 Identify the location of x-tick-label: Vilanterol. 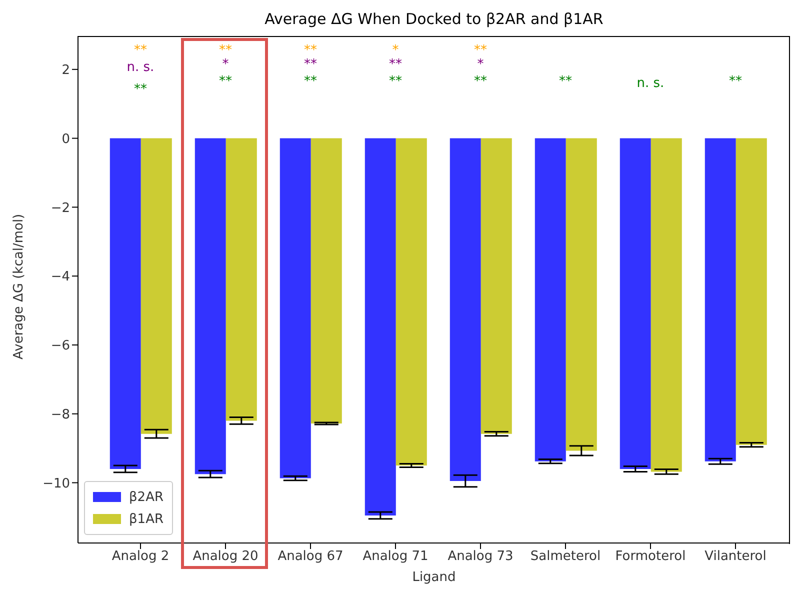
(735, 556).